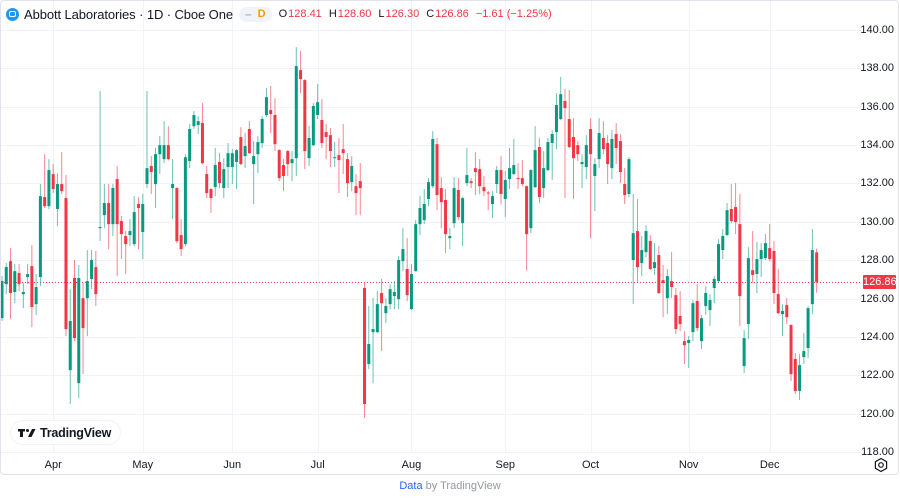 The width and height of the screenshot is (900, 498). I want to click on watermark-label: TradingView, so click(76, 432).